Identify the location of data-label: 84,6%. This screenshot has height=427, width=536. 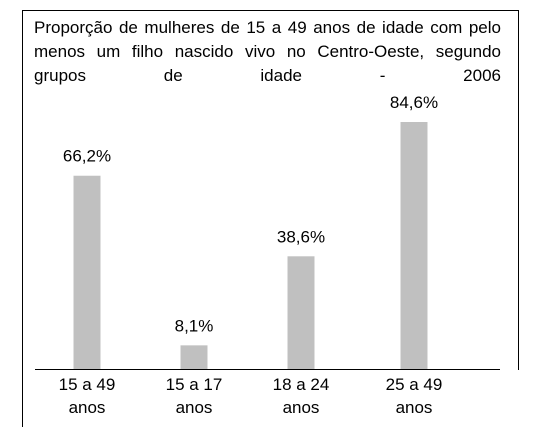
(414, 102).